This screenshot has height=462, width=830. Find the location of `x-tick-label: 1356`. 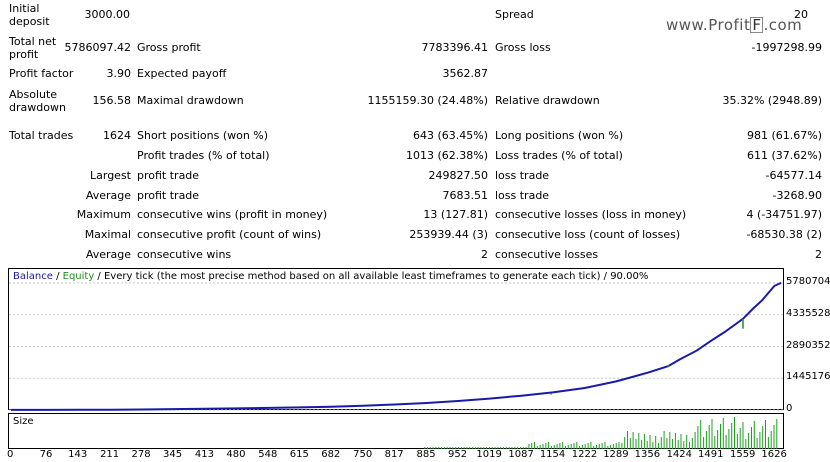

x-tick-label: 1356 is located at coordinates (647, 454).